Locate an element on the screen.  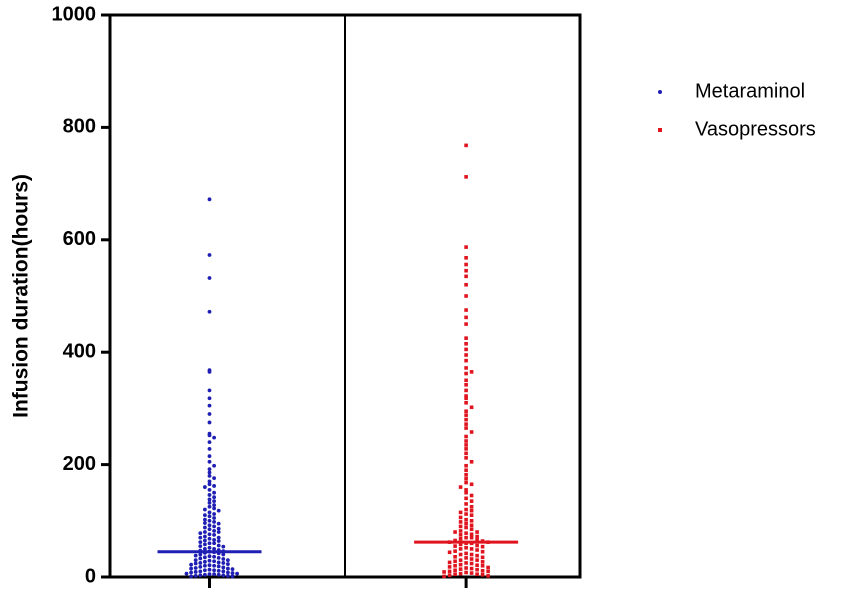
y-tick-label: 400 is located at coordinates (79, 351).